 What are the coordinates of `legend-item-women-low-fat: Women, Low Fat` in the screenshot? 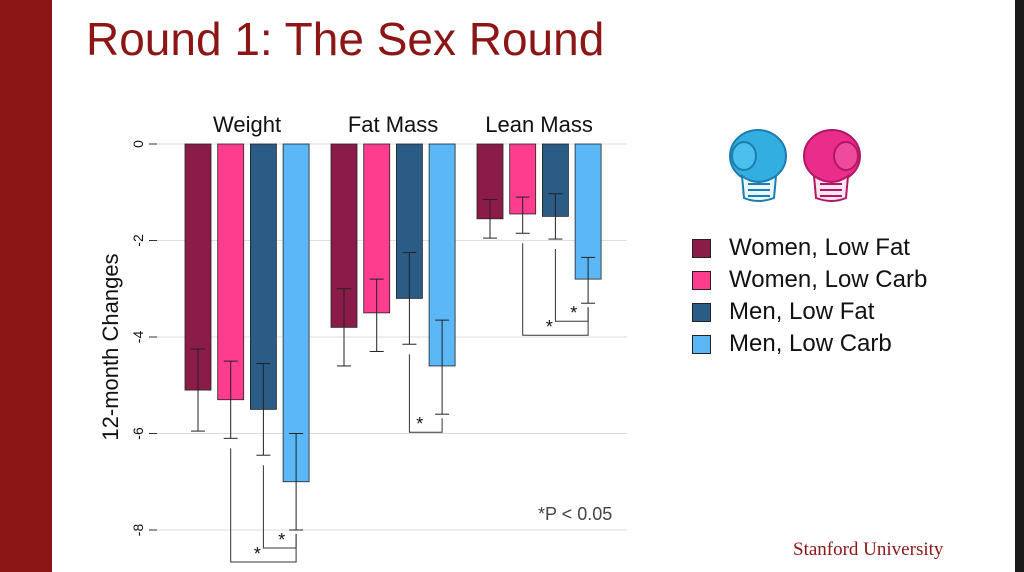 It's located at (809, 248).